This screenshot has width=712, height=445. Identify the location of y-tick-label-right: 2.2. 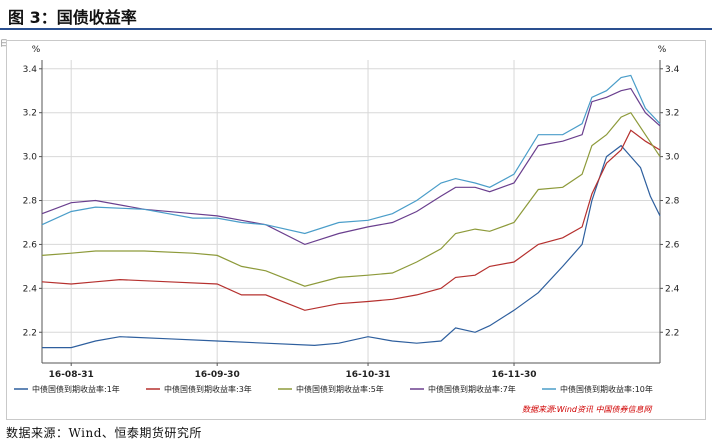
(672, 333).